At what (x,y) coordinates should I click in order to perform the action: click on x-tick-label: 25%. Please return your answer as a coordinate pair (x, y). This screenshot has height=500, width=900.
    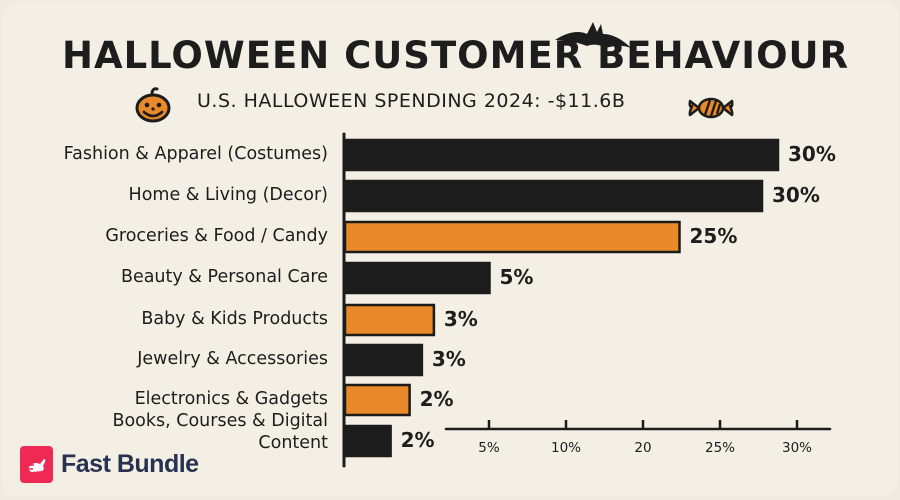
    Looking at the image, I should click on (720, 448).